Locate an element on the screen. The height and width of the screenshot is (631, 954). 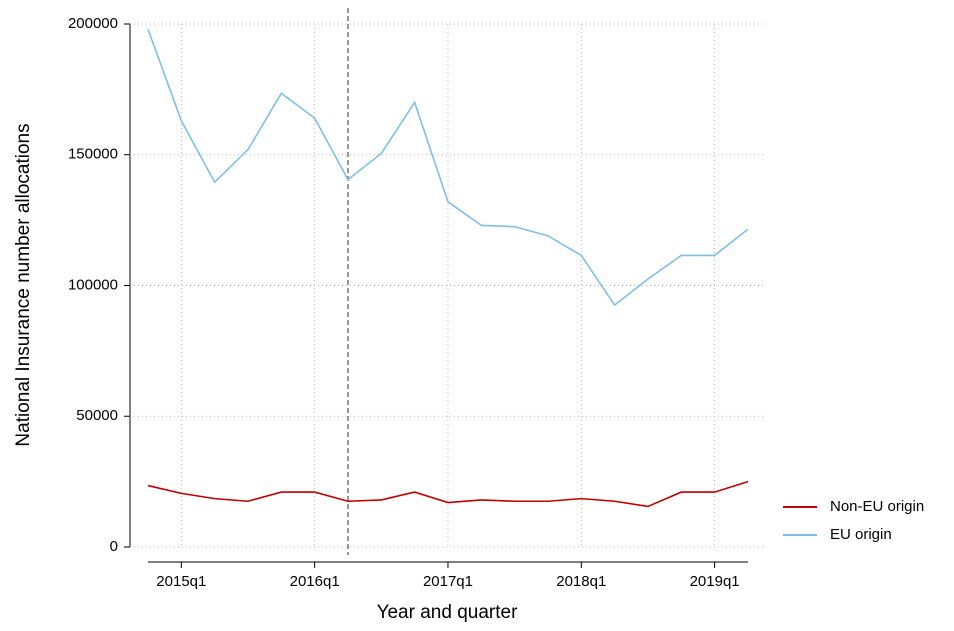
x-tick-label: 2017q1 is located at coordinates (448, 581).